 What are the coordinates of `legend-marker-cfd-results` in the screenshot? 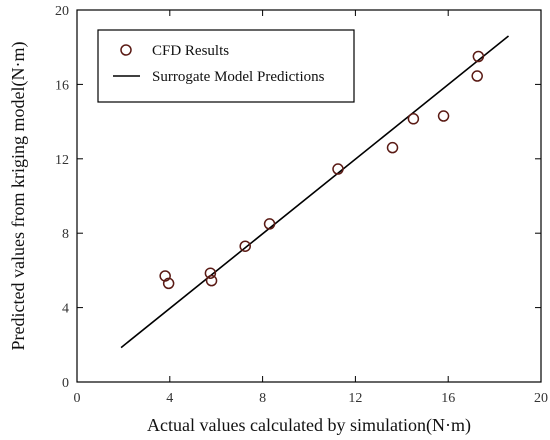 It's located at (126, 50).